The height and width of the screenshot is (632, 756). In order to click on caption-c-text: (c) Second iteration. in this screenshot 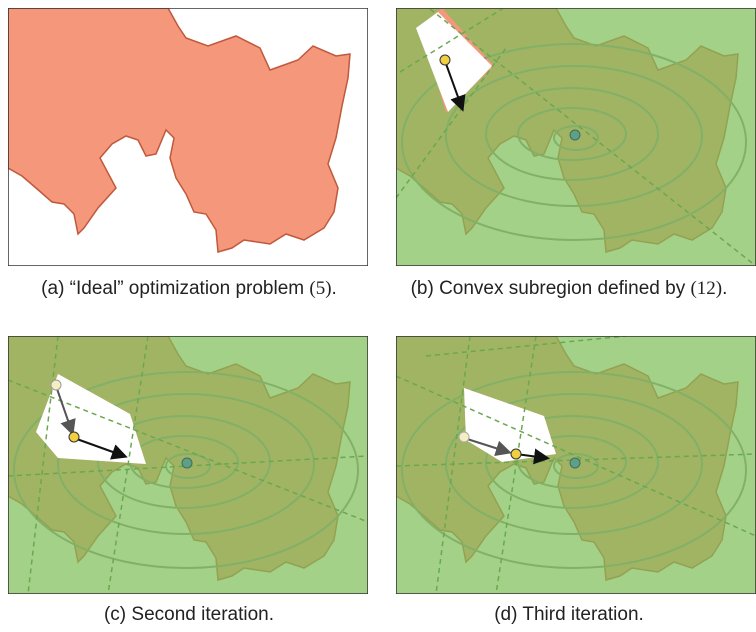, I will do `click(189, 614)`.